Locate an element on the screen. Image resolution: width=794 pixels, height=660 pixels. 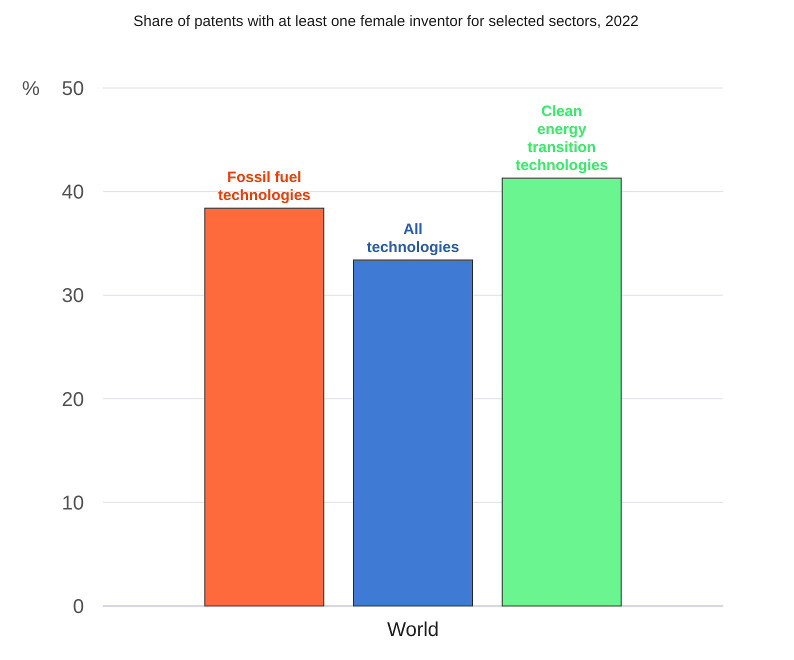
y-tick-label: 30 is located at coordinates (73, 296).